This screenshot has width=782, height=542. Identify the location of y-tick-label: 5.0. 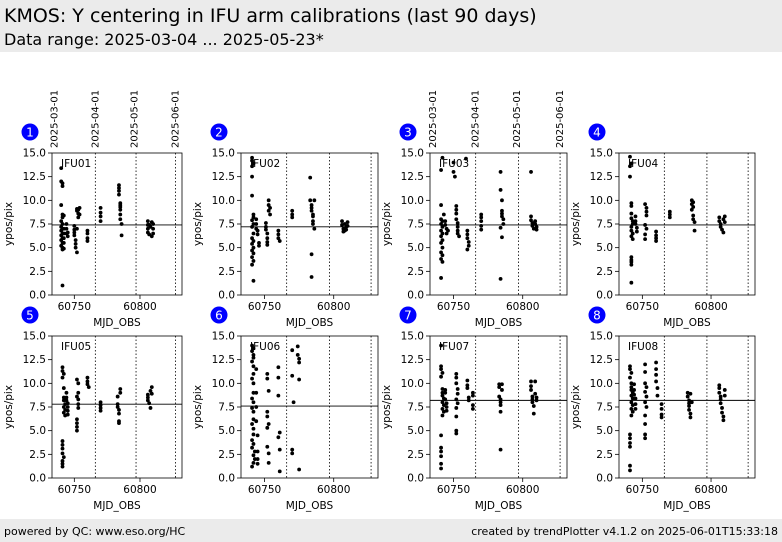
(604, 431).